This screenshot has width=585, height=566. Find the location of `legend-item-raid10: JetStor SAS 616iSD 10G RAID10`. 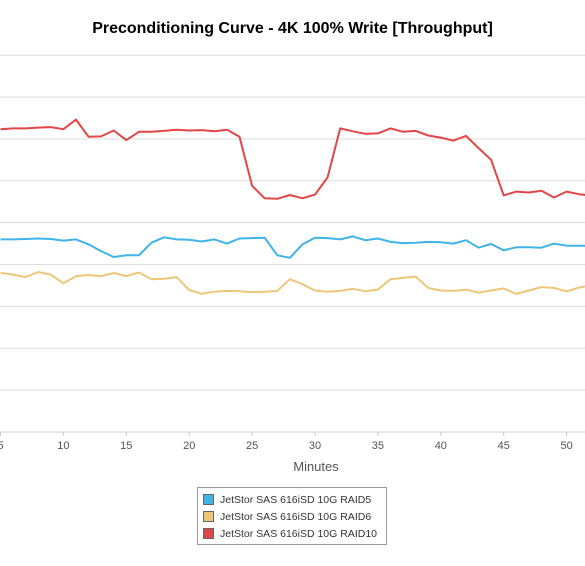

legend-item-raid10: JetStor SAS 616iSD 10G RAID10 is located at coordinates (292, 533).